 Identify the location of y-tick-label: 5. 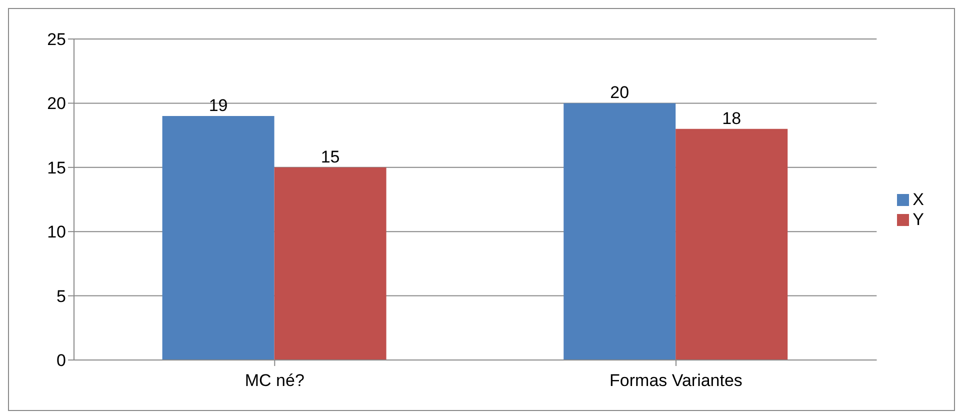
(61, 296).